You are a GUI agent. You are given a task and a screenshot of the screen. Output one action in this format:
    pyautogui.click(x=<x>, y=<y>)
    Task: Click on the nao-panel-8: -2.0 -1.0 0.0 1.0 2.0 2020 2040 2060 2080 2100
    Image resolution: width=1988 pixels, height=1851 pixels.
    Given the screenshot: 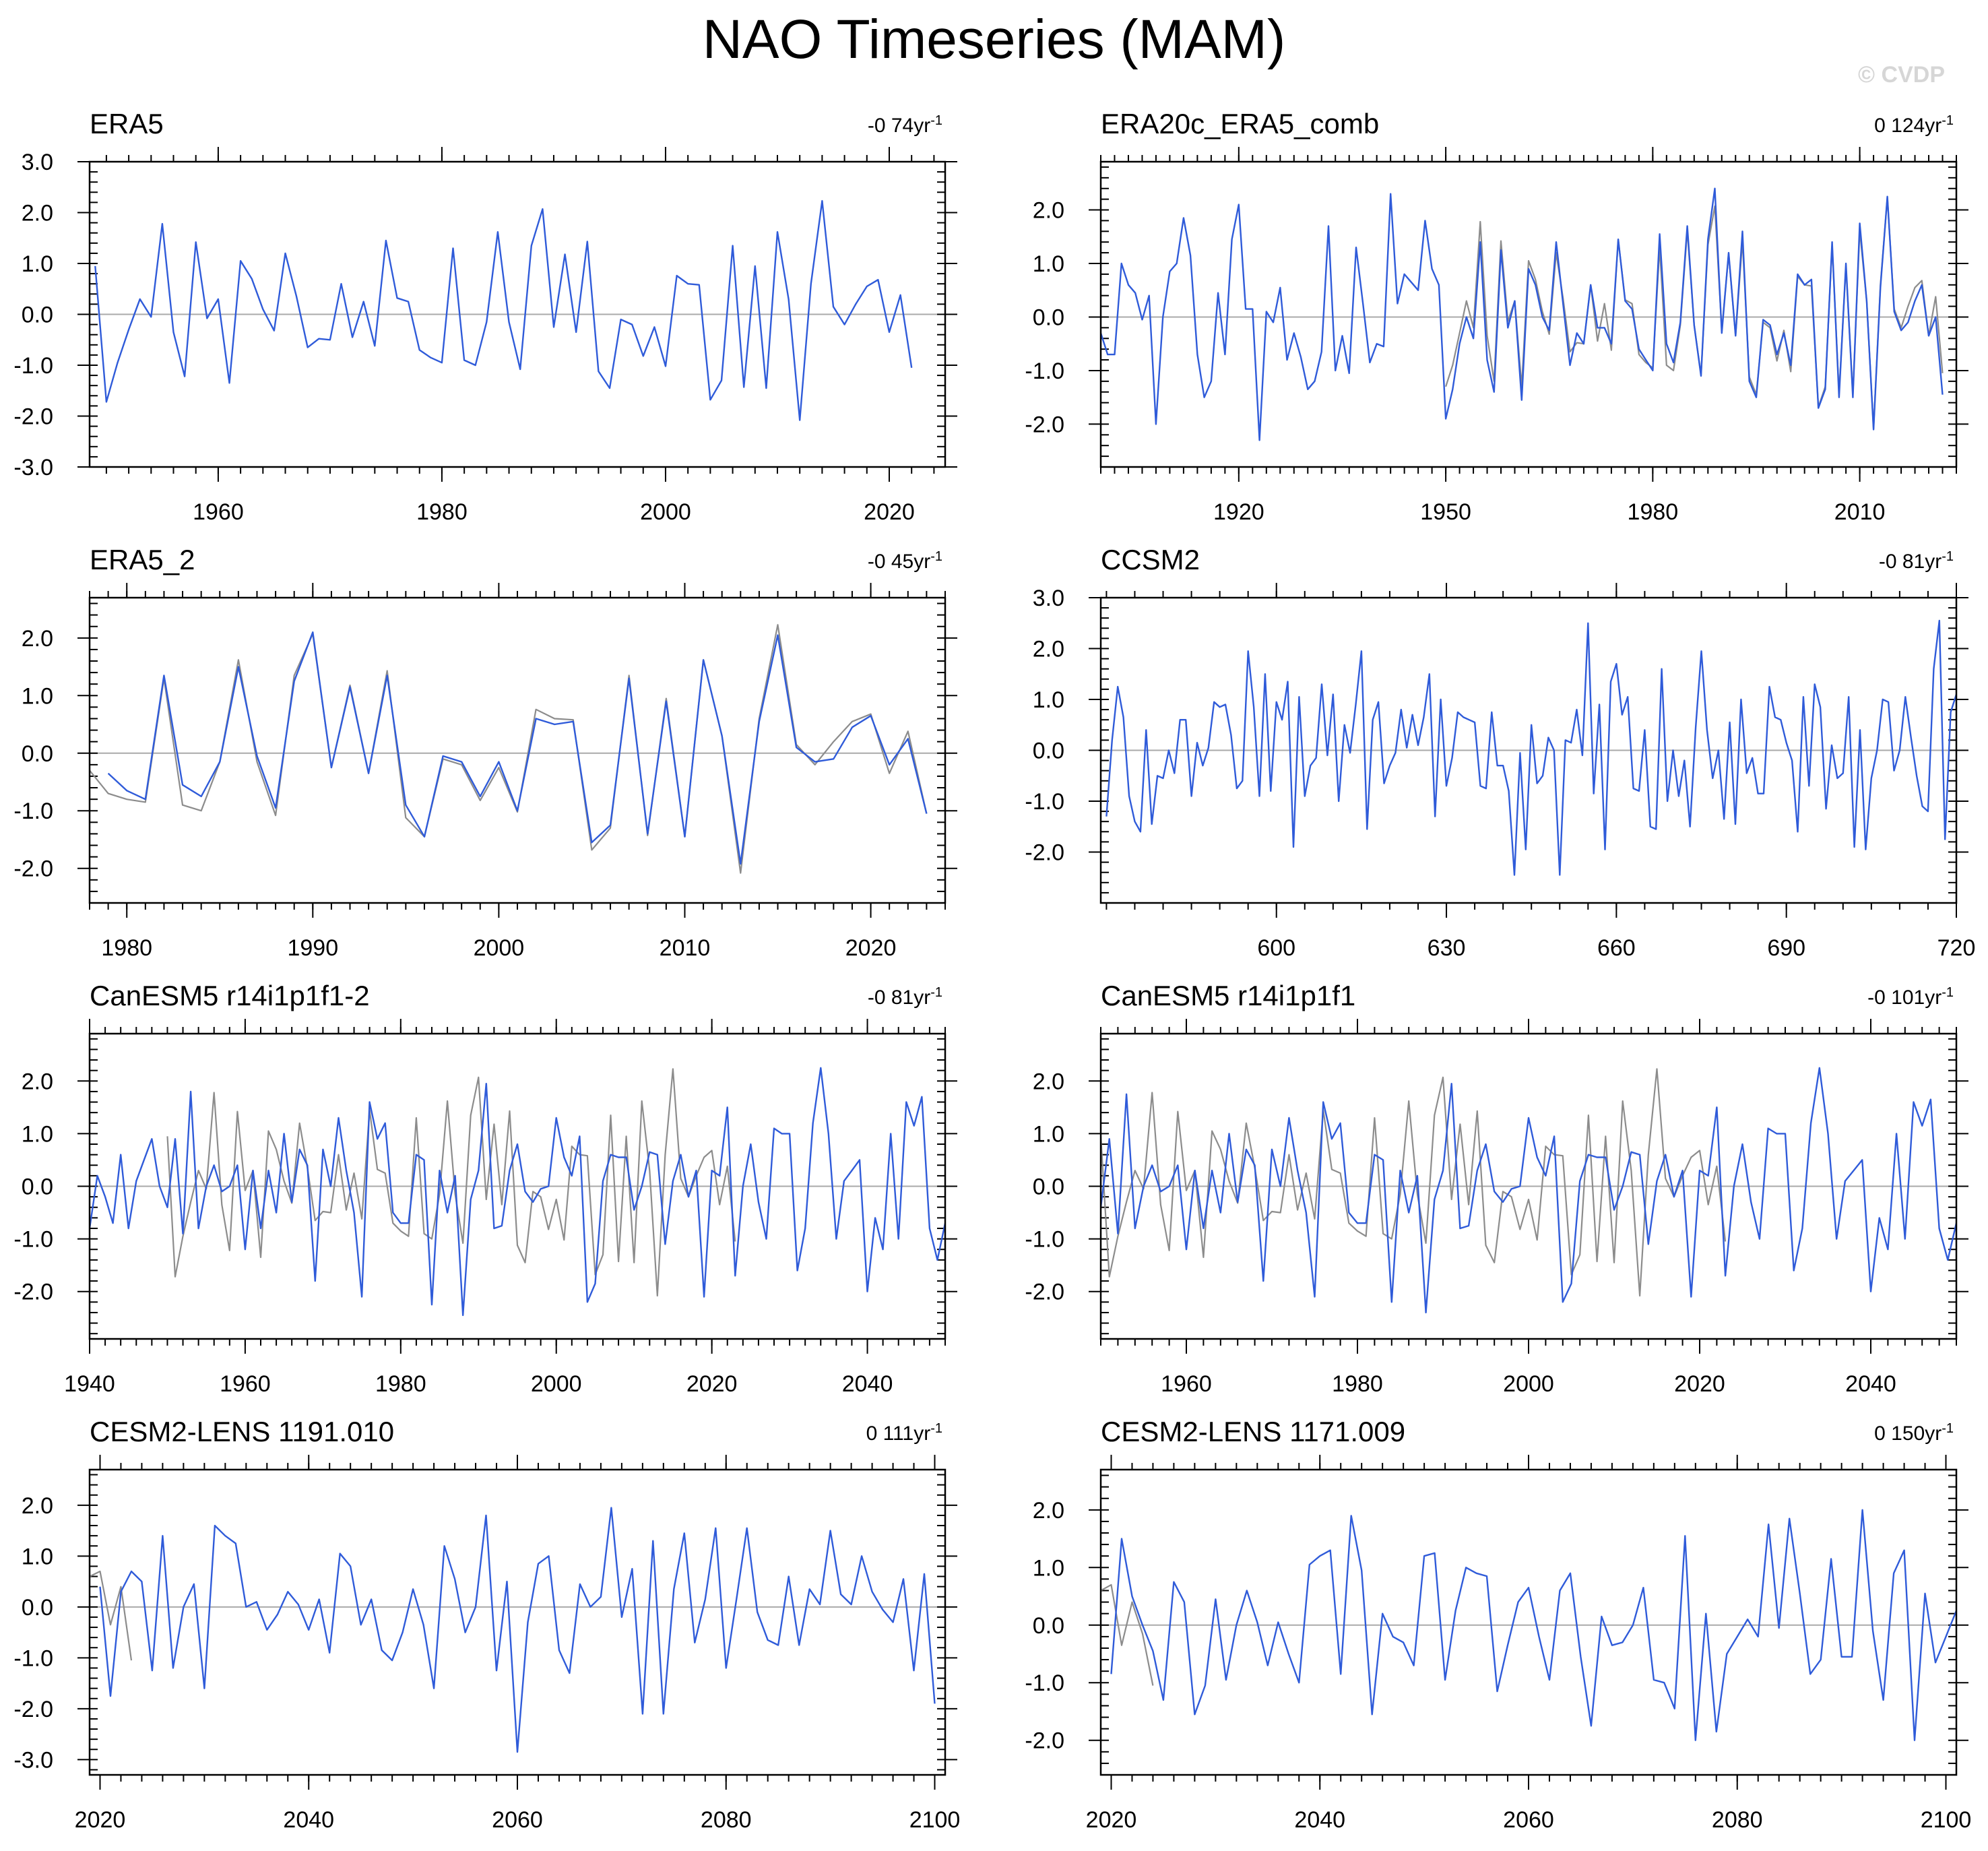 What is the action you would take?
    pyautogui.click(x=1498, y=1644)
    